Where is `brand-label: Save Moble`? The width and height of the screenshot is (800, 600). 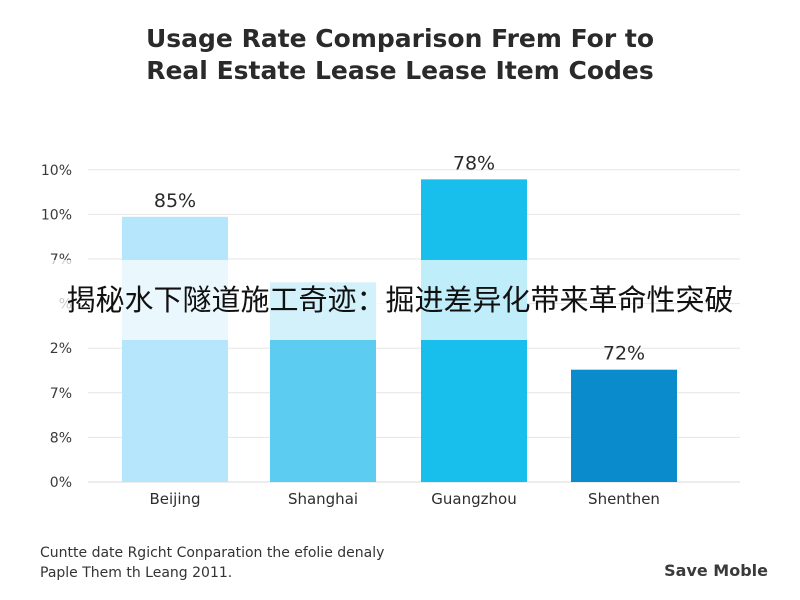
brand-label: Save Moble is located at coordinates (716, 570).